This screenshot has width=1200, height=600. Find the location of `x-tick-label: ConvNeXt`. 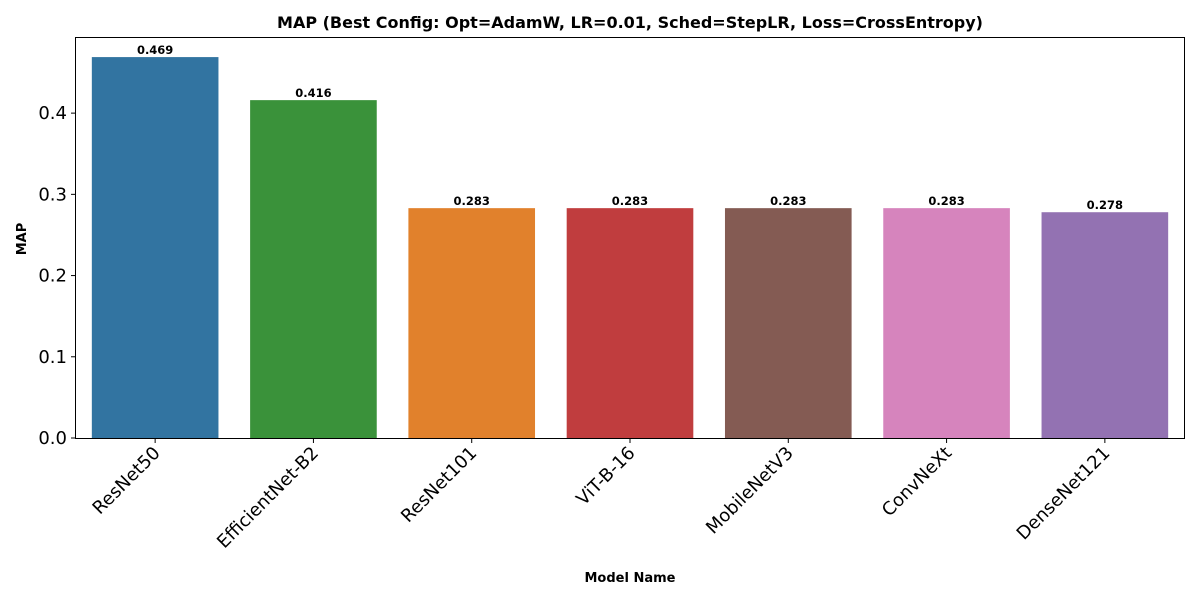

x-tick-label: ConvNeXt is located at coordinates (917, 482).